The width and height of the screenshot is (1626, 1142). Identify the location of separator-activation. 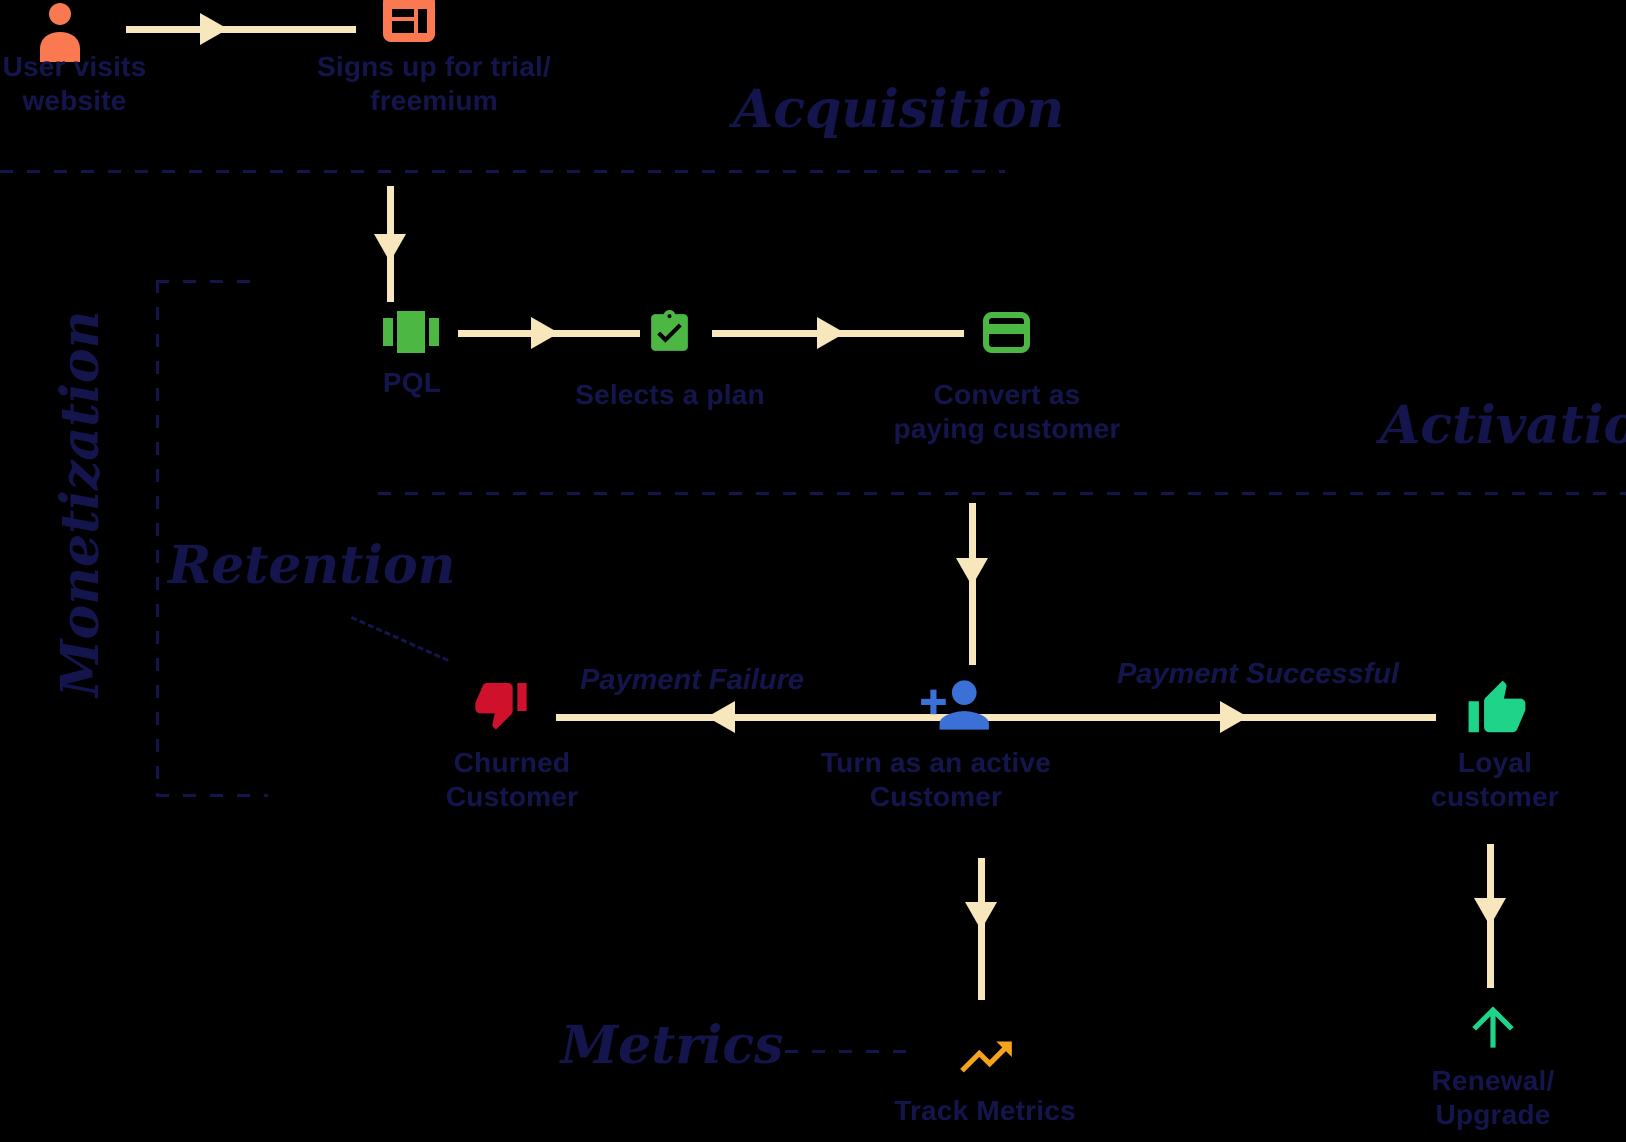
(1002, 493).